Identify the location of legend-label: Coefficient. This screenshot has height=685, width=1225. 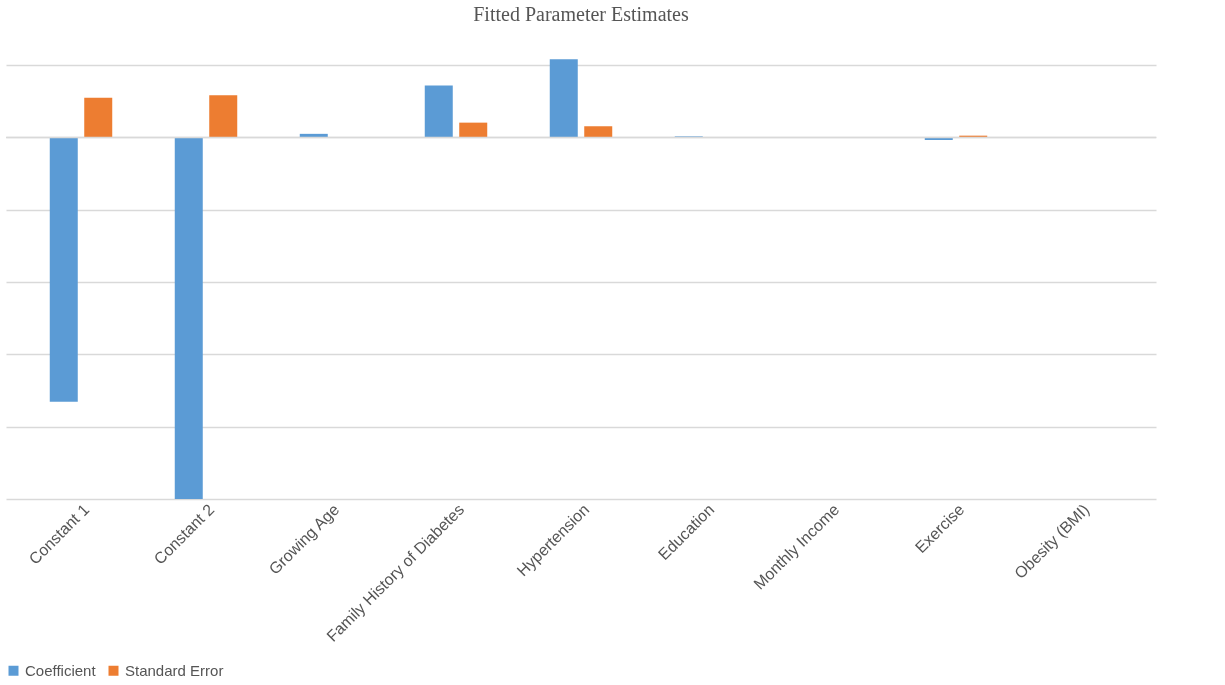
(61, 670).